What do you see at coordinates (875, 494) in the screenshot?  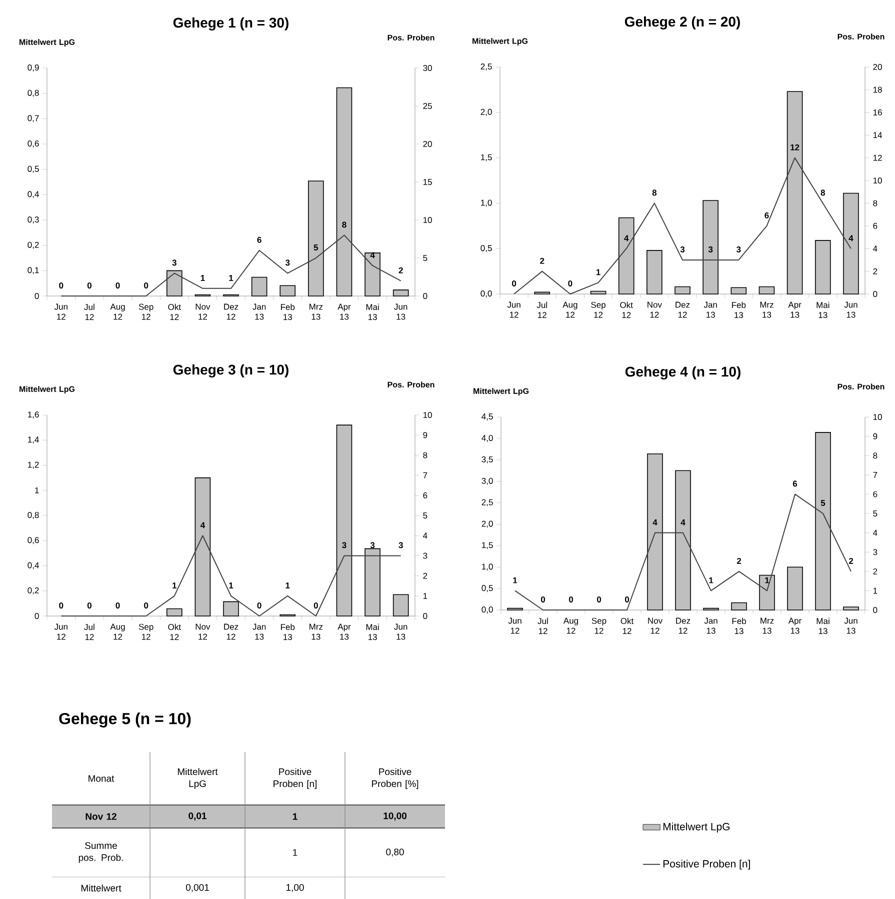 I see `y2-tick-label: 6` at bounding box center [875, 494].